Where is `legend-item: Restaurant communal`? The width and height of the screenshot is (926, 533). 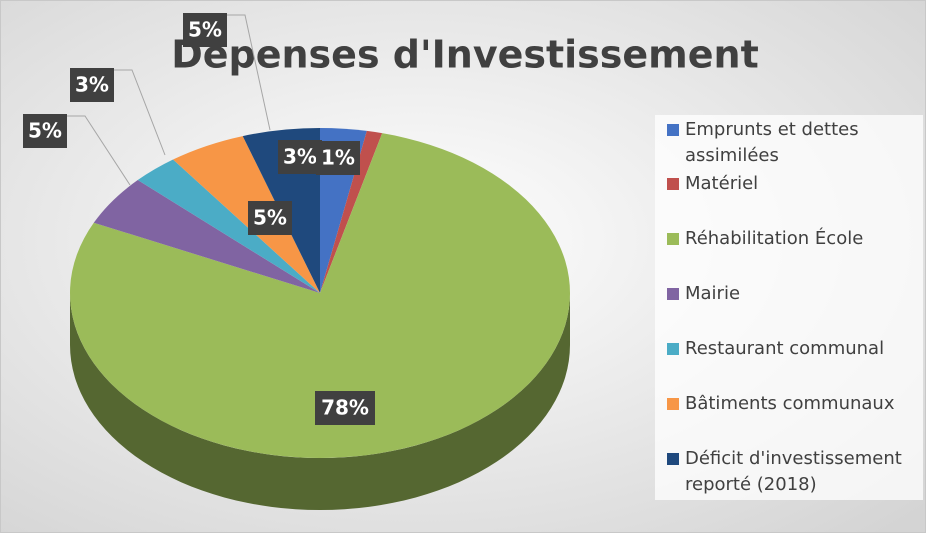 legend-item: Restaurant communal is located at coordinates (793, 349).